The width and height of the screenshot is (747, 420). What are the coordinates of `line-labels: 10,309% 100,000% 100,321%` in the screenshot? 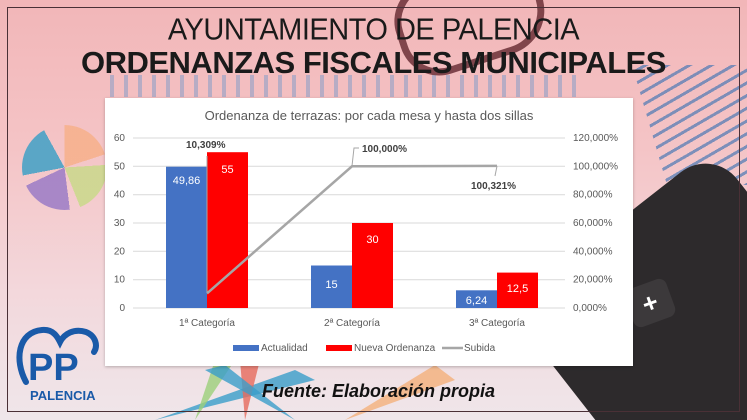 It's located at (351, 166).